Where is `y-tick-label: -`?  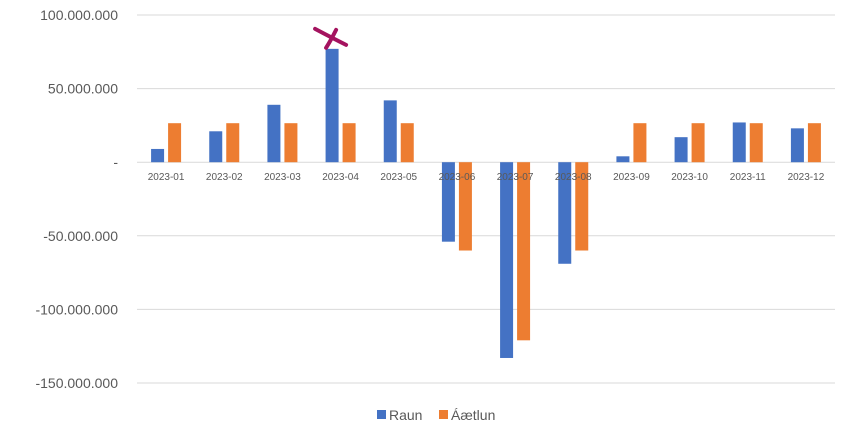 y-tick-label: - is located at coordinates (115, 162).